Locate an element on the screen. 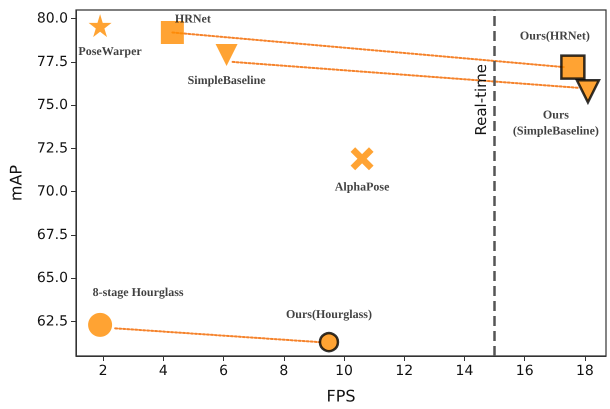 This screenshot has height=409, width=610. series-label: Ours (SimpleBaseline) is located at coordinates (555, 123).